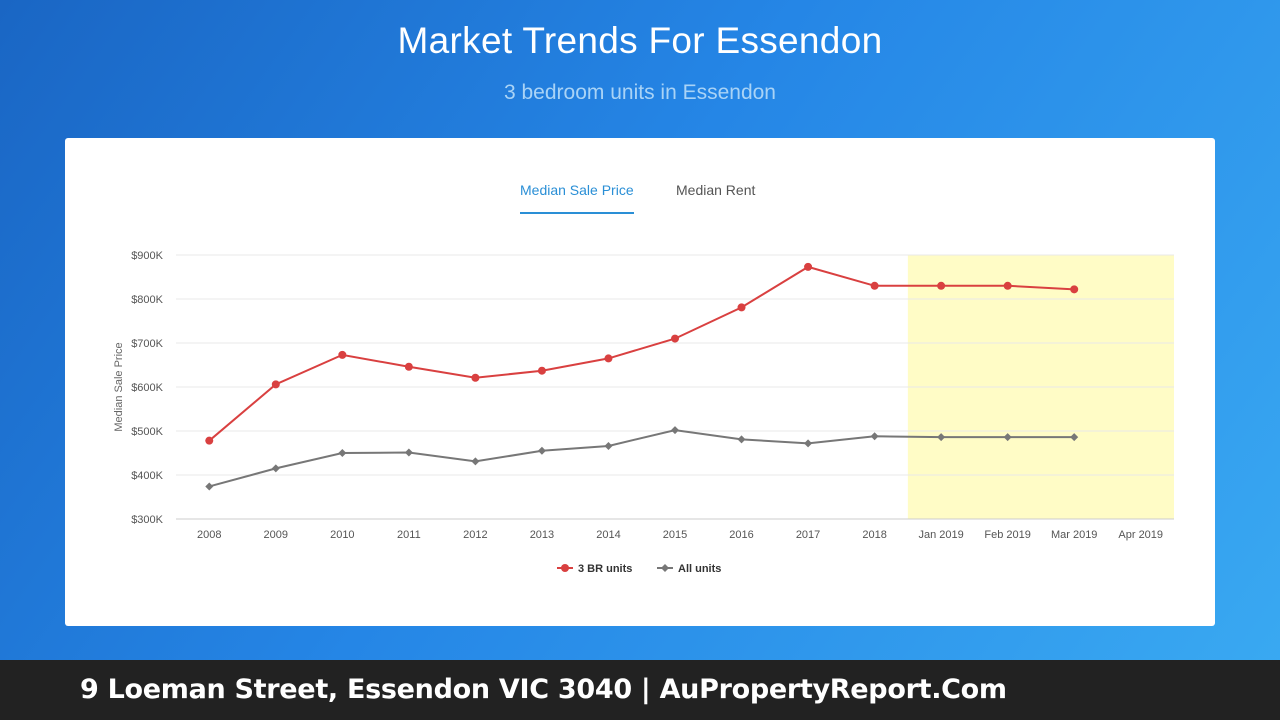 Image resolution: width=1280 pixels, height=720 pixels. Describe the element at coordinates (608, 535) in the screenshot. I see `x-tick-label: 2014` at that location.